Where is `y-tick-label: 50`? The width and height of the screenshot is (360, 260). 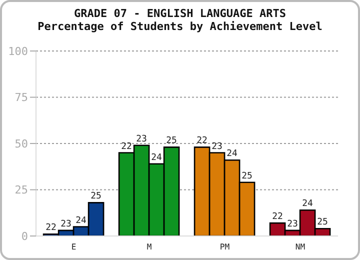 y-tick-label: 50 is located at coordinates (21, 143).